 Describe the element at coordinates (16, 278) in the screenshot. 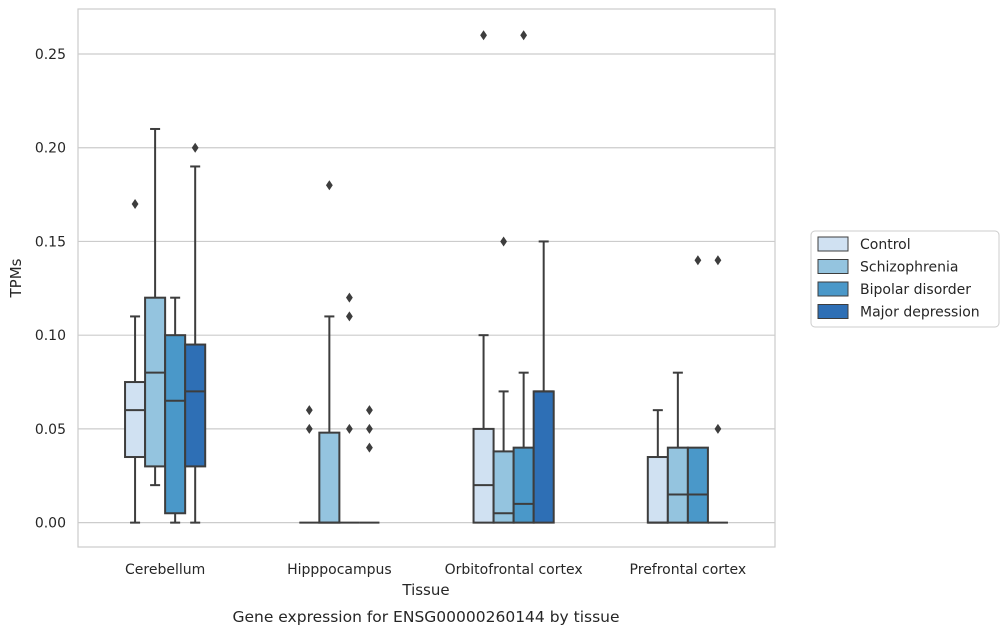

I see `y-axis-label: TPMs` at that location.